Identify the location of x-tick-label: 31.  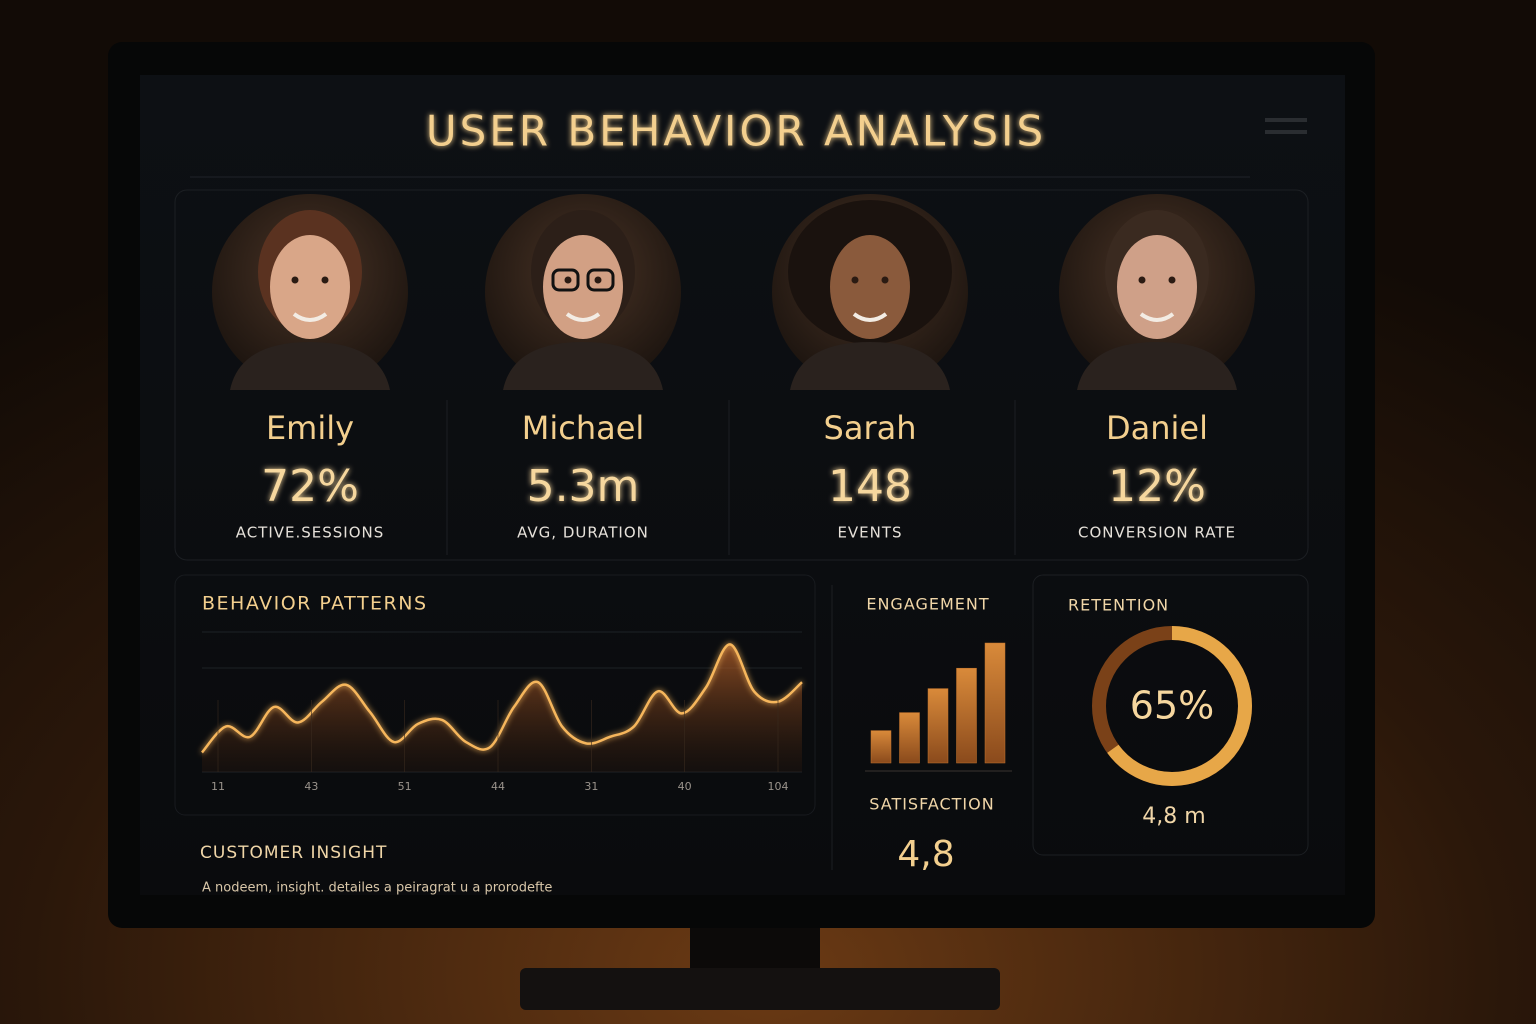
(591, 786).